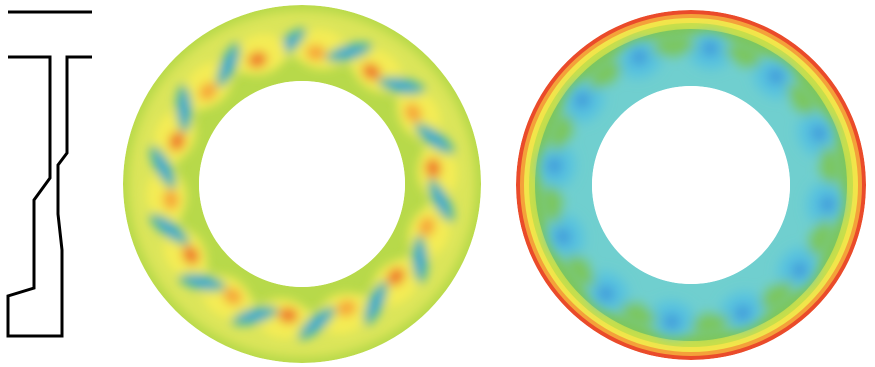 The height and width of the screenshot is (367, 875). I want to click on profile-outline-panel, so click(50, 183).